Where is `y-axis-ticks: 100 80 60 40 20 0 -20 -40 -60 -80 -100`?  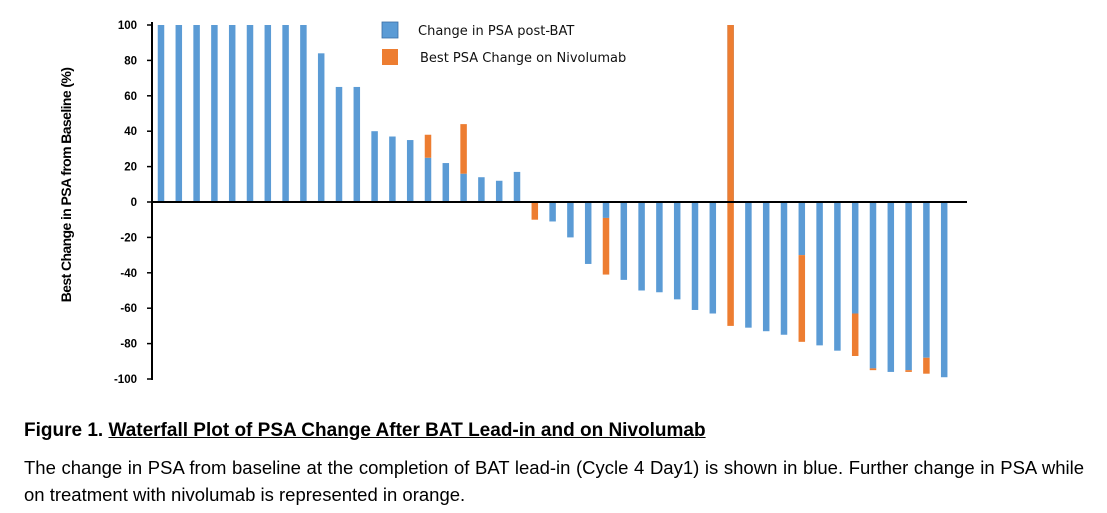 y-axis-ticks: 100 80 60 40 20 0 -20 -40 -60 -80 -100 is located at coordinates (133, 203).